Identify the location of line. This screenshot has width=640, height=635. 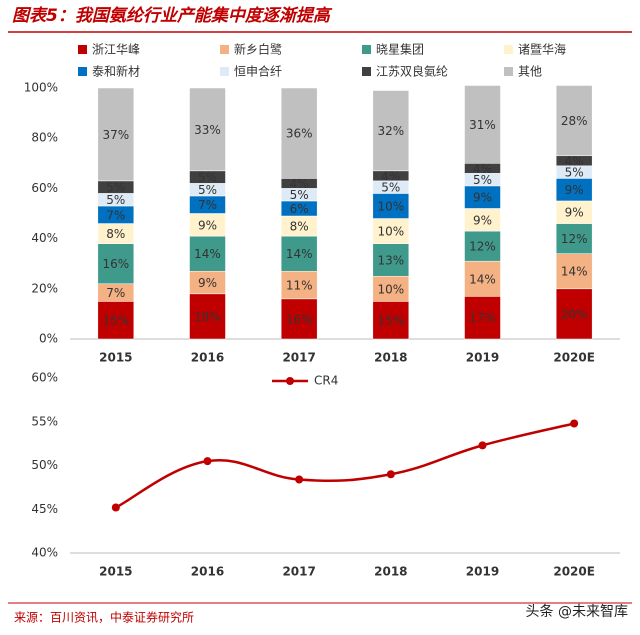
(345, 465).